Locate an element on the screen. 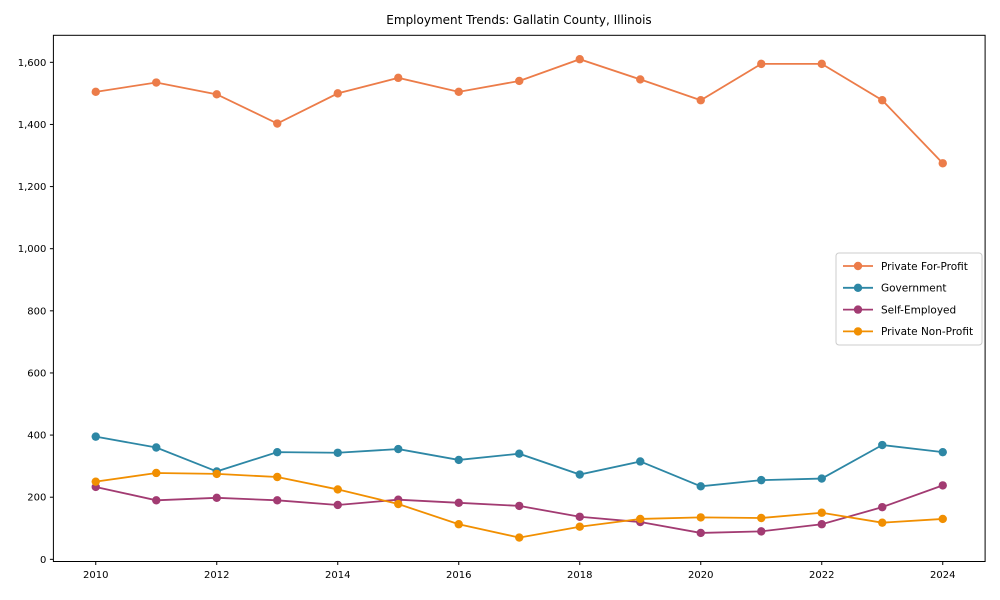 Image resolution: width=1000 pixels, height=600 pixels. legend-label: Private Non-Profit is located at coordinates (927, 332).